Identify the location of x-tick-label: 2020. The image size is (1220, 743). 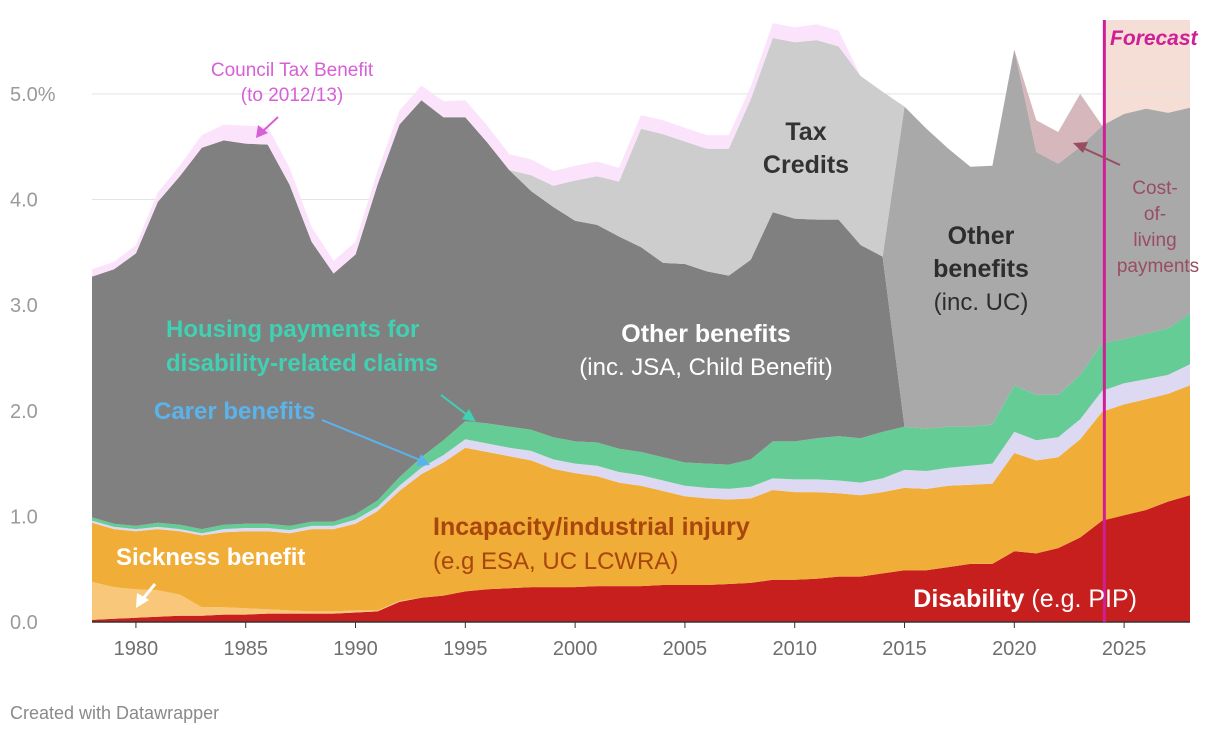
(1014, 649).